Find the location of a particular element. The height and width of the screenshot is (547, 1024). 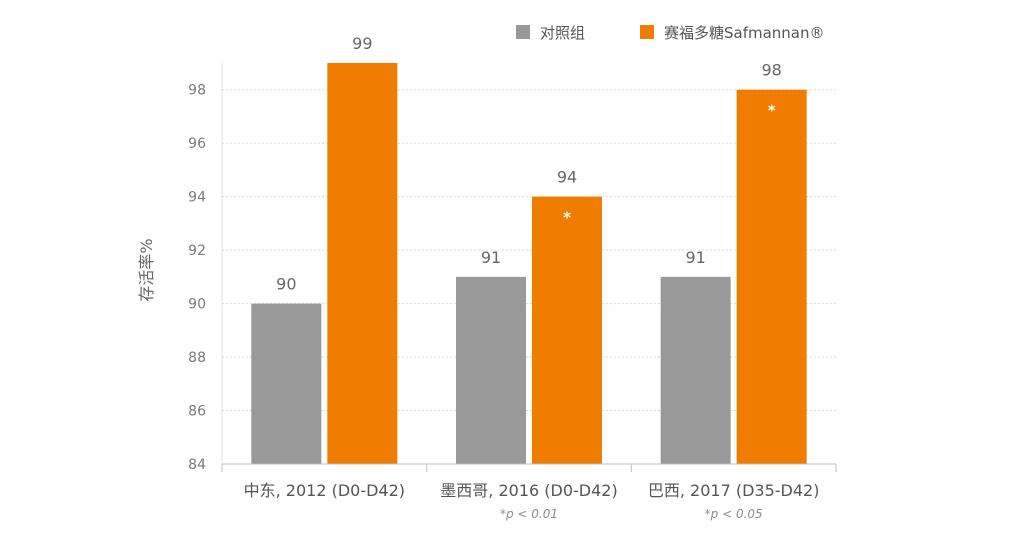

x-category-label: 墨西哥, 2016 (D0-D42) is located at coordinates (528, 490).